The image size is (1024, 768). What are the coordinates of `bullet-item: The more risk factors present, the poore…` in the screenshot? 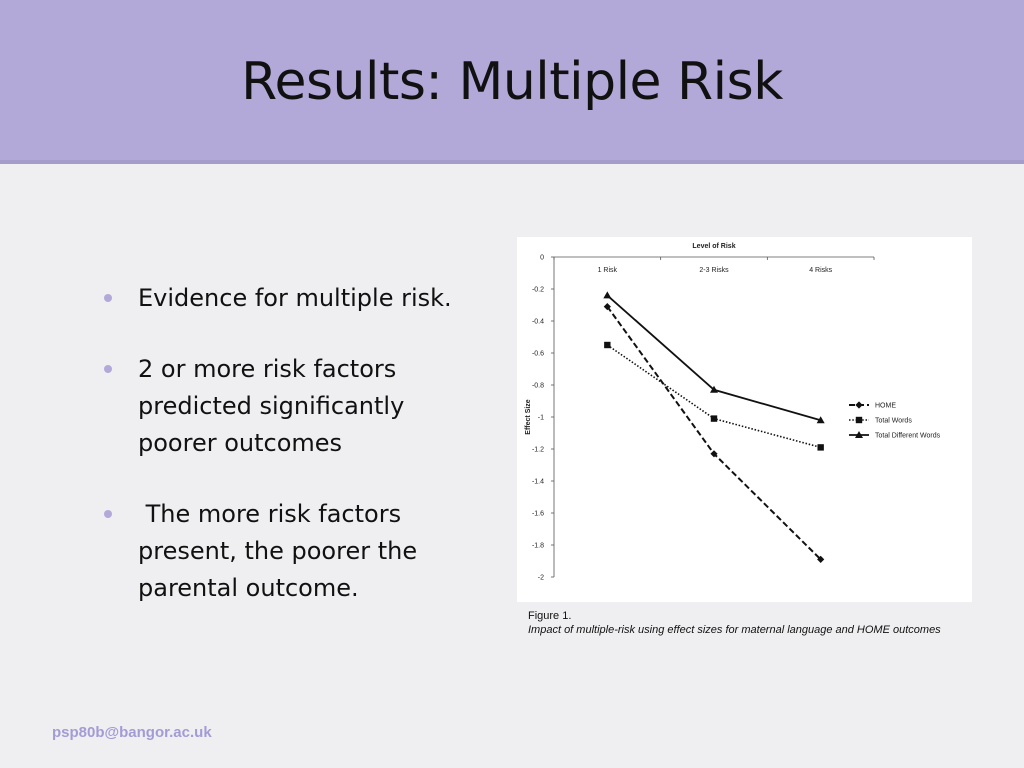 It's located at (290, 551).